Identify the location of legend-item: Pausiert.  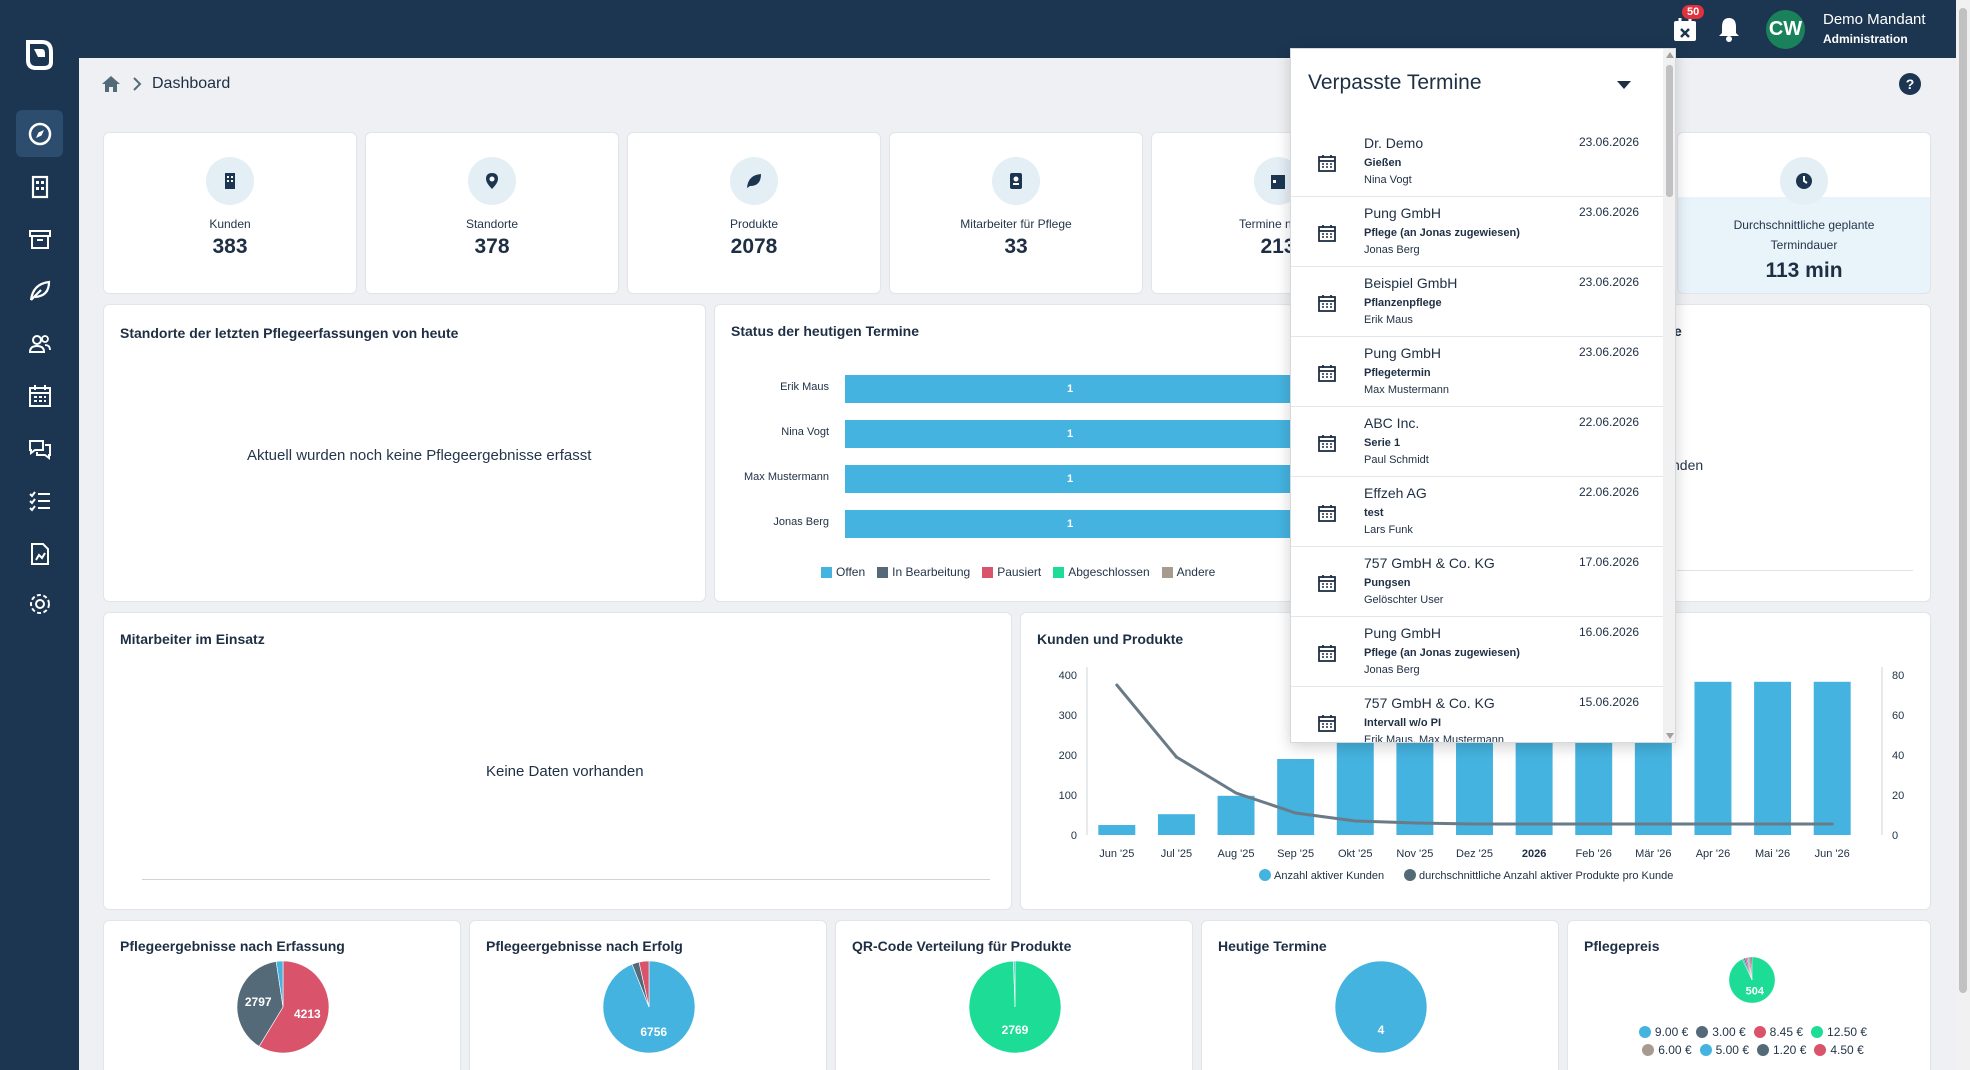
(1011, 572).